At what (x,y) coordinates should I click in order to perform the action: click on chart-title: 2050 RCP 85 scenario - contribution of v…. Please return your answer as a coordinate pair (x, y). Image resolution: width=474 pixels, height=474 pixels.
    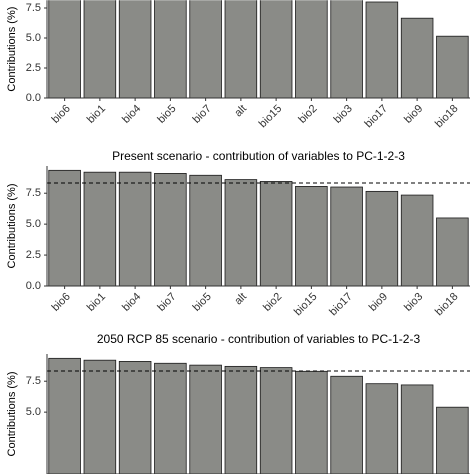
    Looking at the image, I should click on (259, 339).